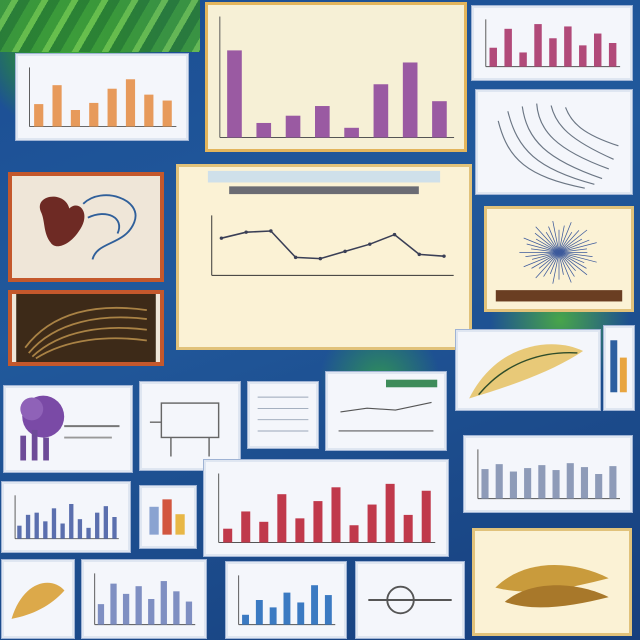  I want to click on soil-band, so click(559, 296).